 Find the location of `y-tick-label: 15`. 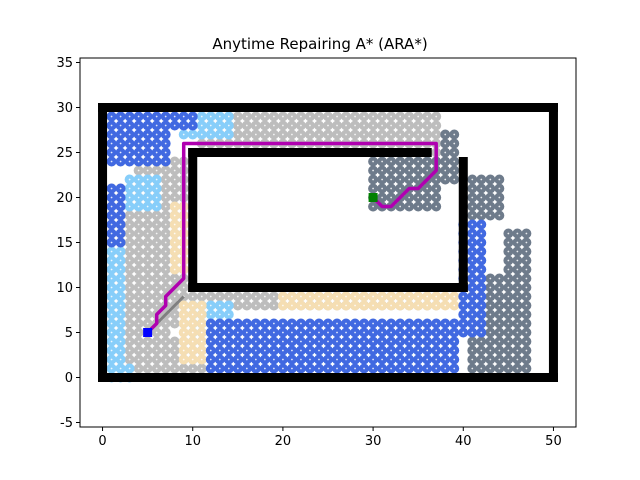

y-tick-label: 15 is located at coordinates (64, 243).